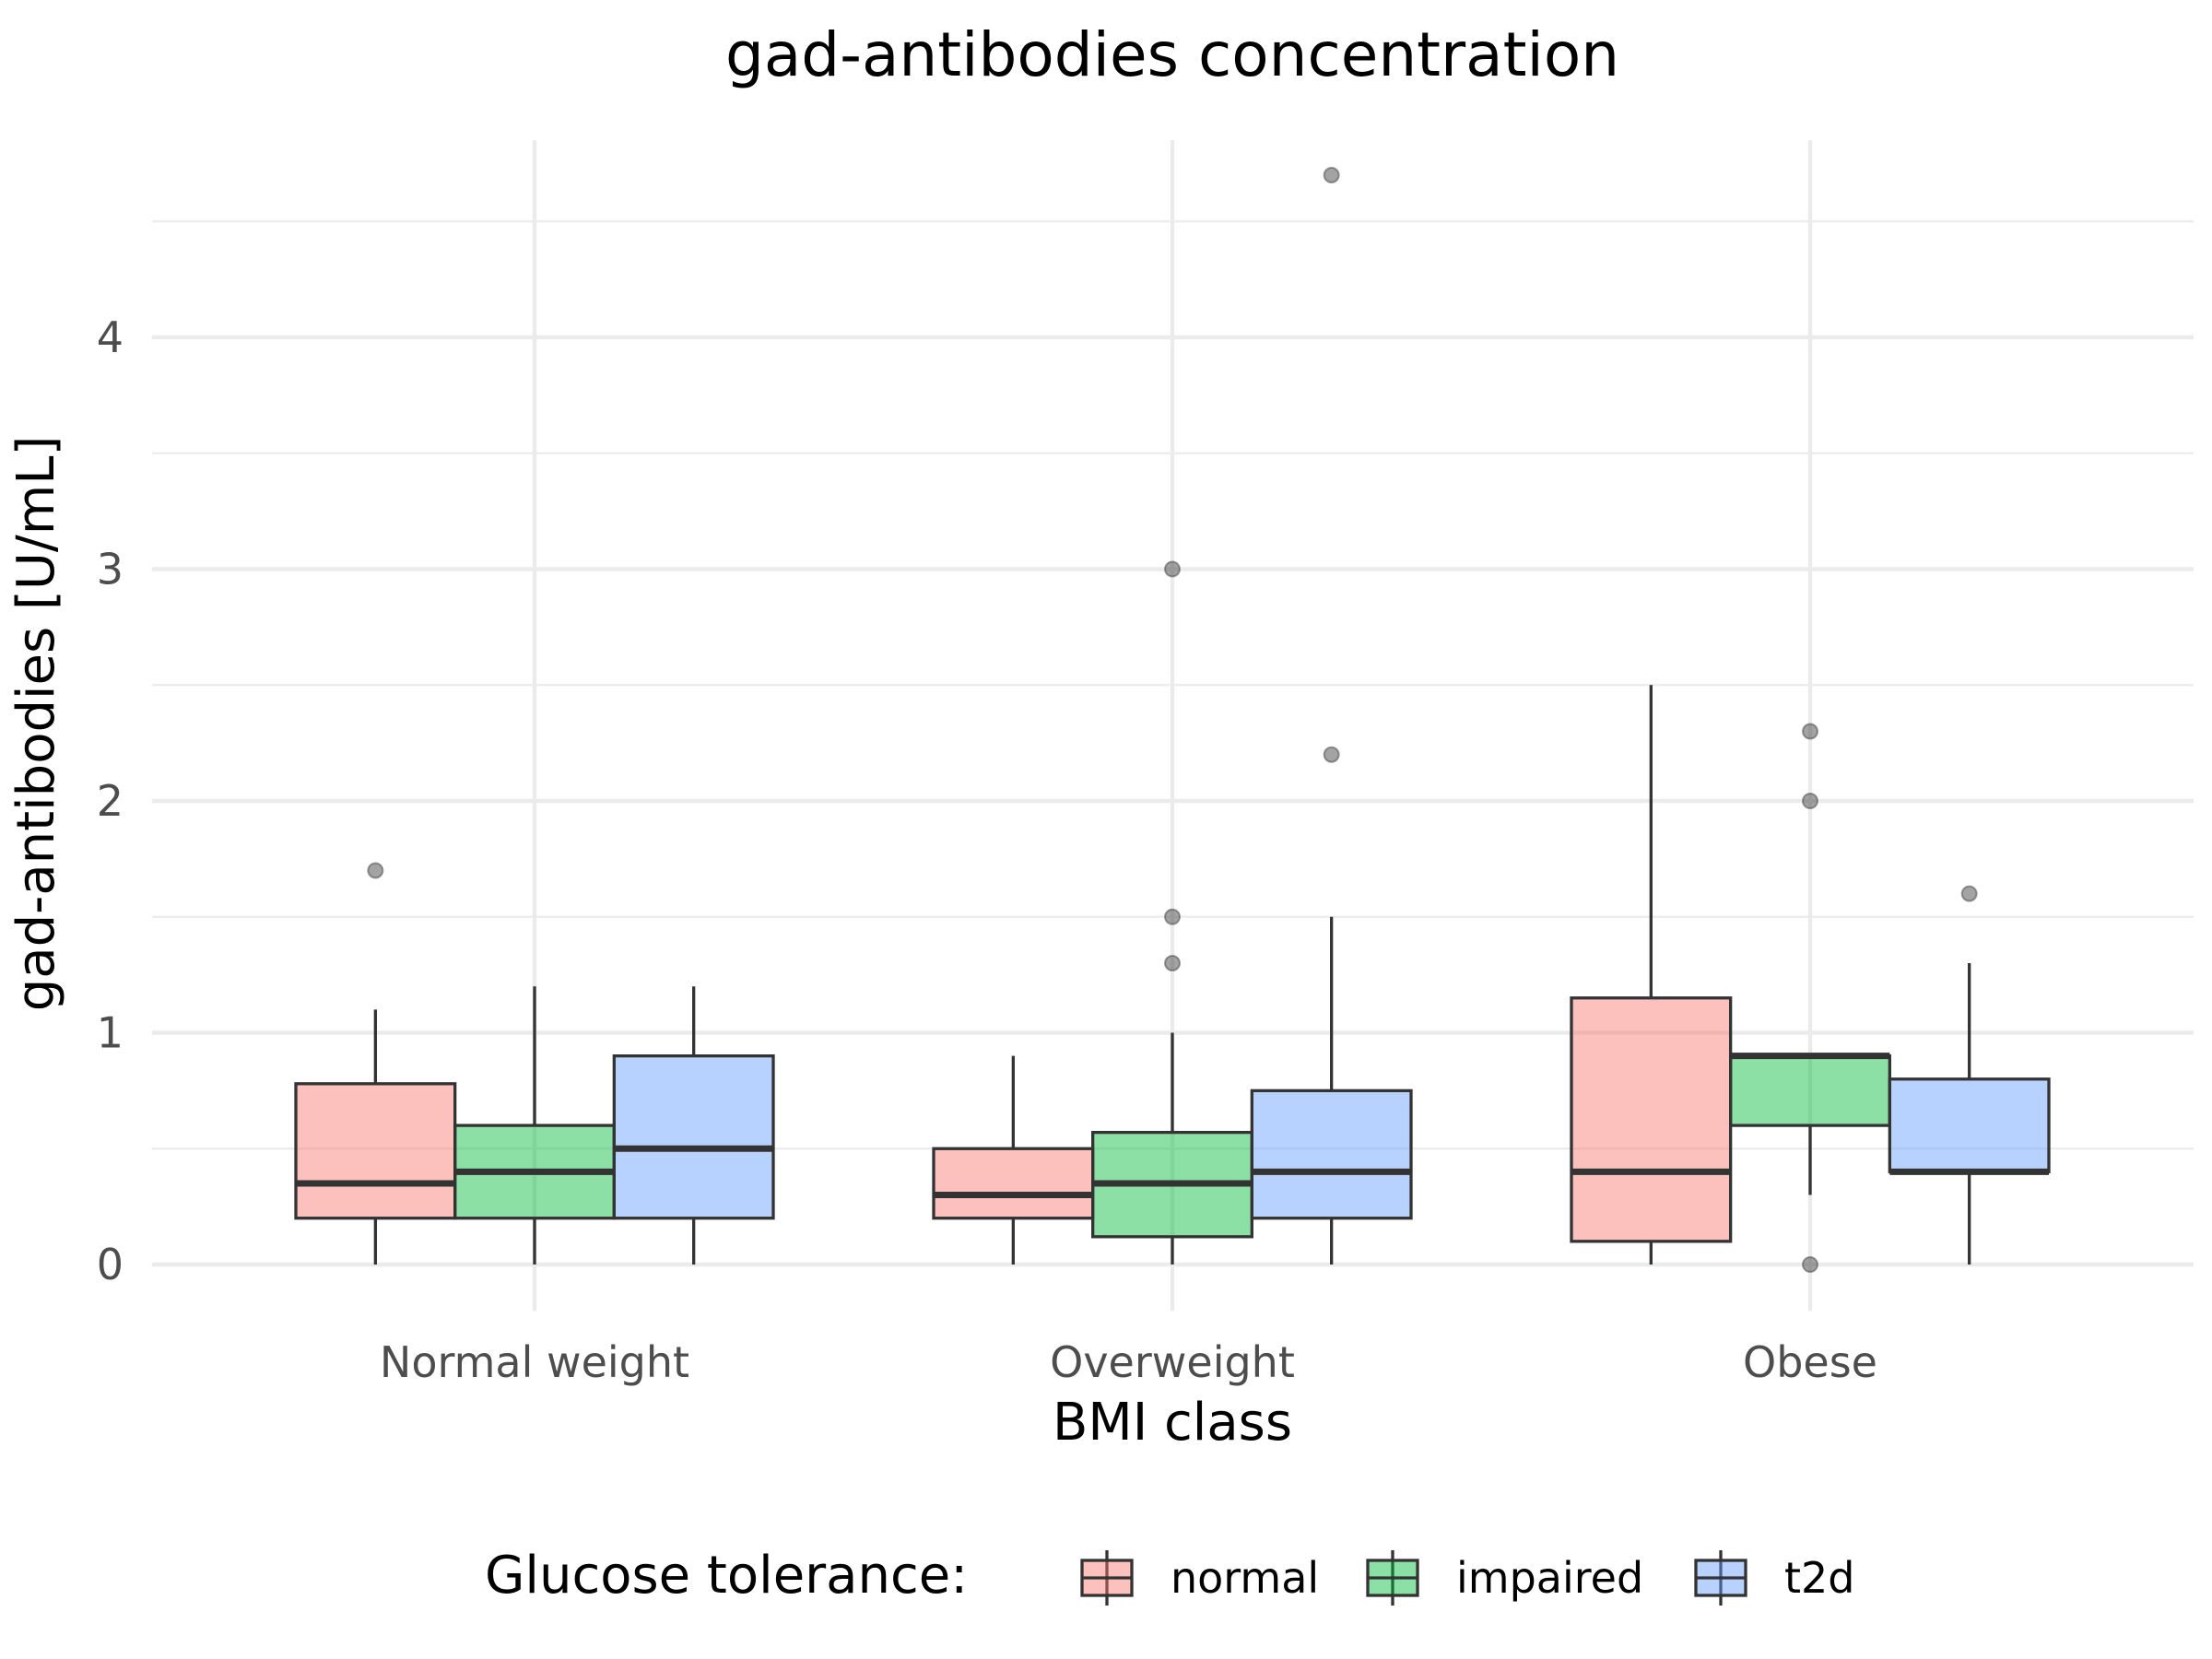  What do you see at coordinates (1819, 1578) in the screenshot?
I see `legend-label: t2d` at bounding box center [1819, 1578].